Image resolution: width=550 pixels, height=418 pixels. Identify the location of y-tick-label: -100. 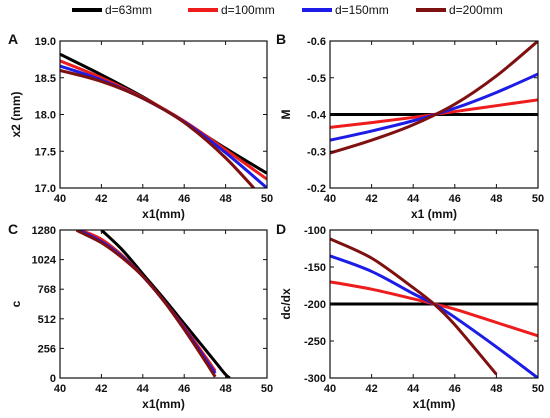
(315, 231).